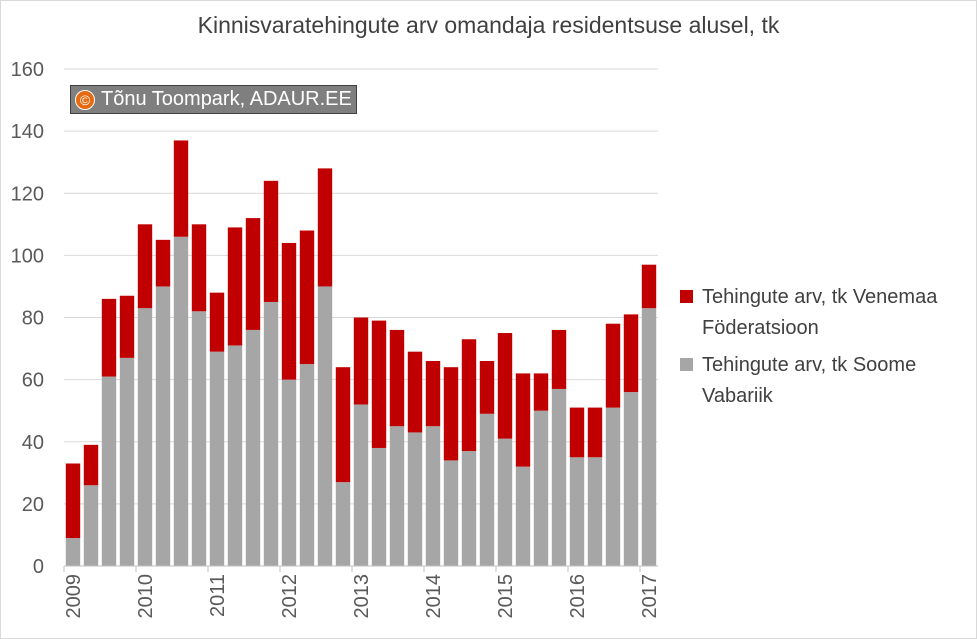 The image size is (977, 639). I want to click on y-tick-label: 80, so click(33, 319).